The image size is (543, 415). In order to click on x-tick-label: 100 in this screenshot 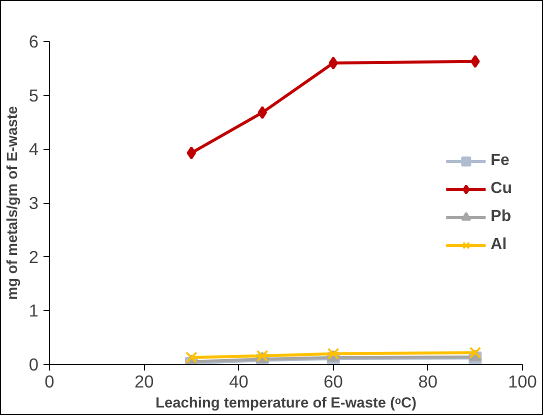, I will do `click(522, 382)`.